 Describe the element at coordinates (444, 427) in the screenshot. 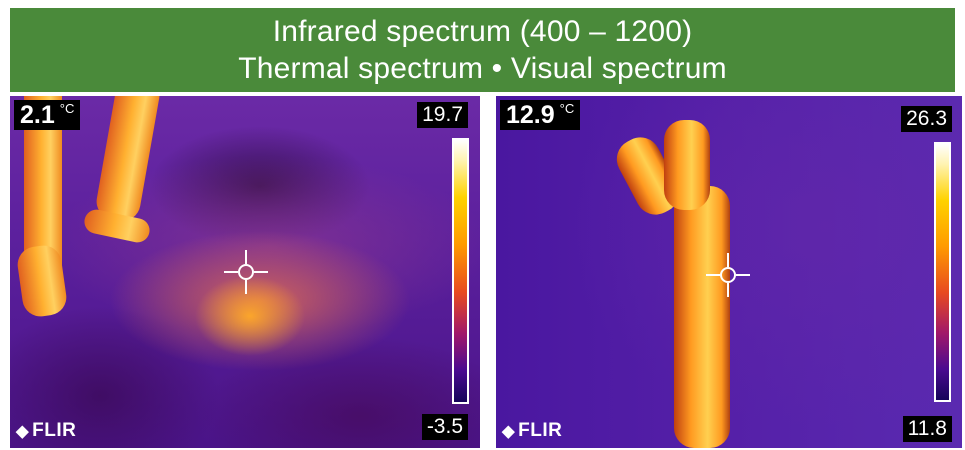

I see `scale-min-value: -3.5` at that location.